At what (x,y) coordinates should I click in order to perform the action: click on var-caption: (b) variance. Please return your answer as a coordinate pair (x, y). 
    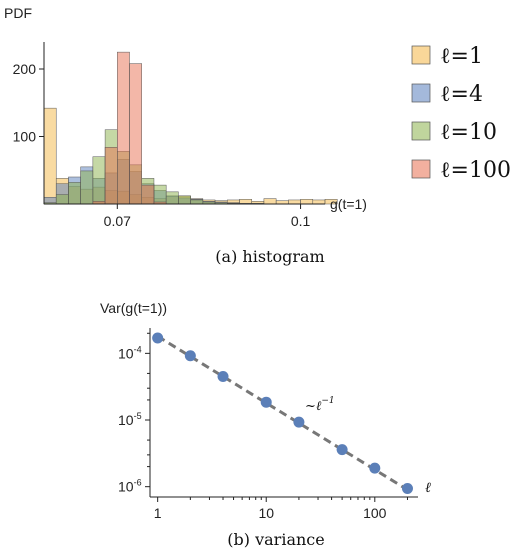
    Looking at the image, I should click on (275, 539).